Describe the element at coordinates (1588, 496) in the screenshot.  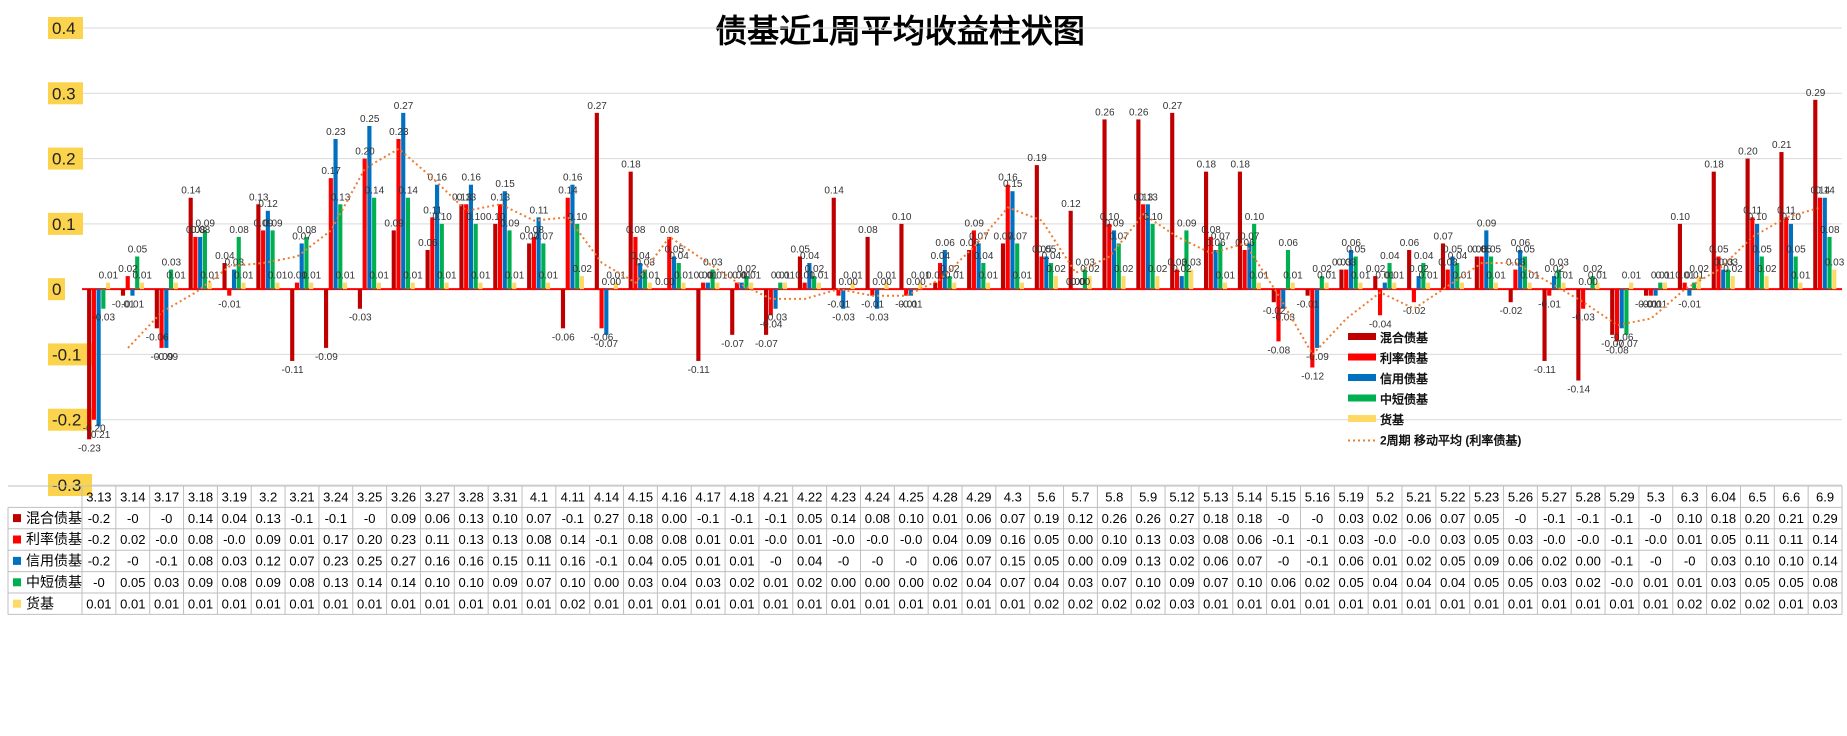
I see `table-header-cell: 5.28` at that location.